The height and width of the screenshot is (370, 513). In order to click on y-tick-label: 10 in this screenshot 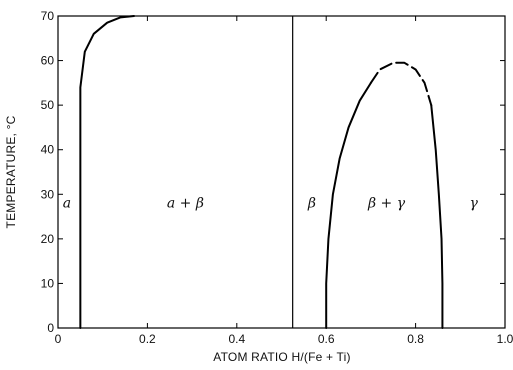, I will do `click(48, 283)`.